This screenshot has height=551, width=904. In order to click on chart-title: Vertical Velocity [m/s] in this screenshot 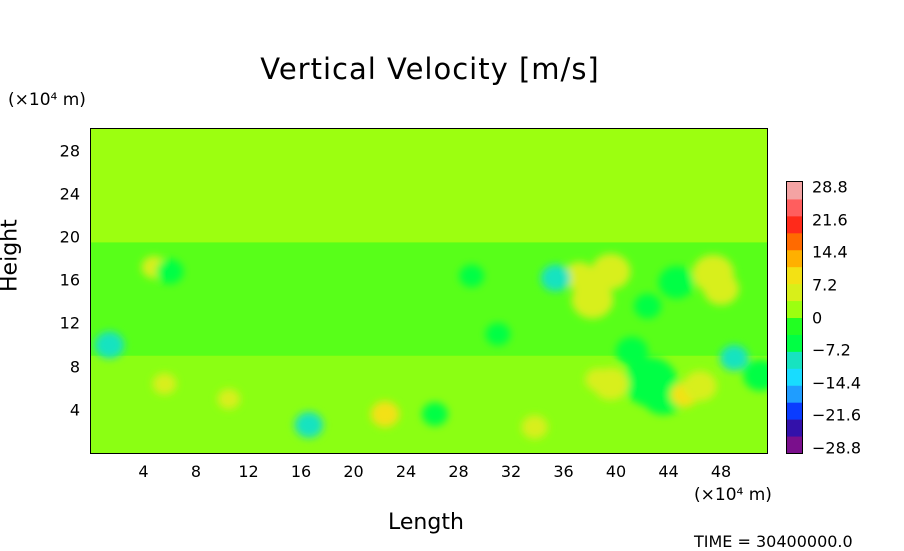, I will do `click(430, 69)`.